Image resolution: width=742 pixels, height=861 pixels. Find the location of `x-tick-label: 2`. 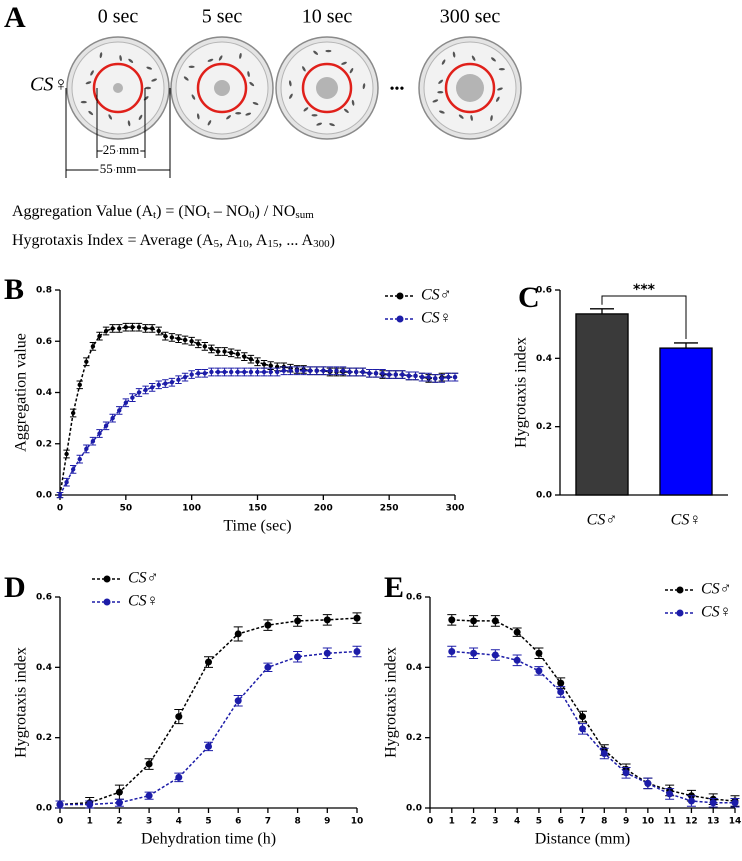

x-tick-label: 2 is located at coordinates (473, 822).